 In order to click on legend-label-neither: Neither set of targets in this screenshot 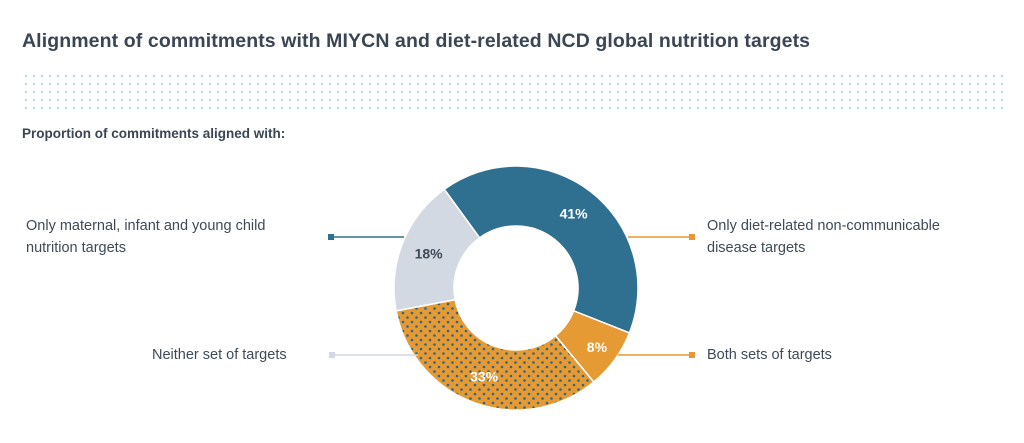, I will do `click(219, 355)`.